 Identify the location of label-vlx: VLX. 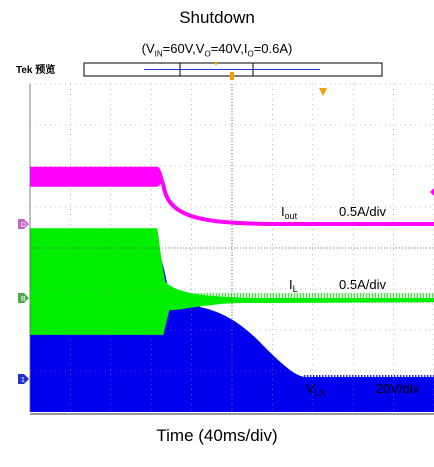
(316, 389).